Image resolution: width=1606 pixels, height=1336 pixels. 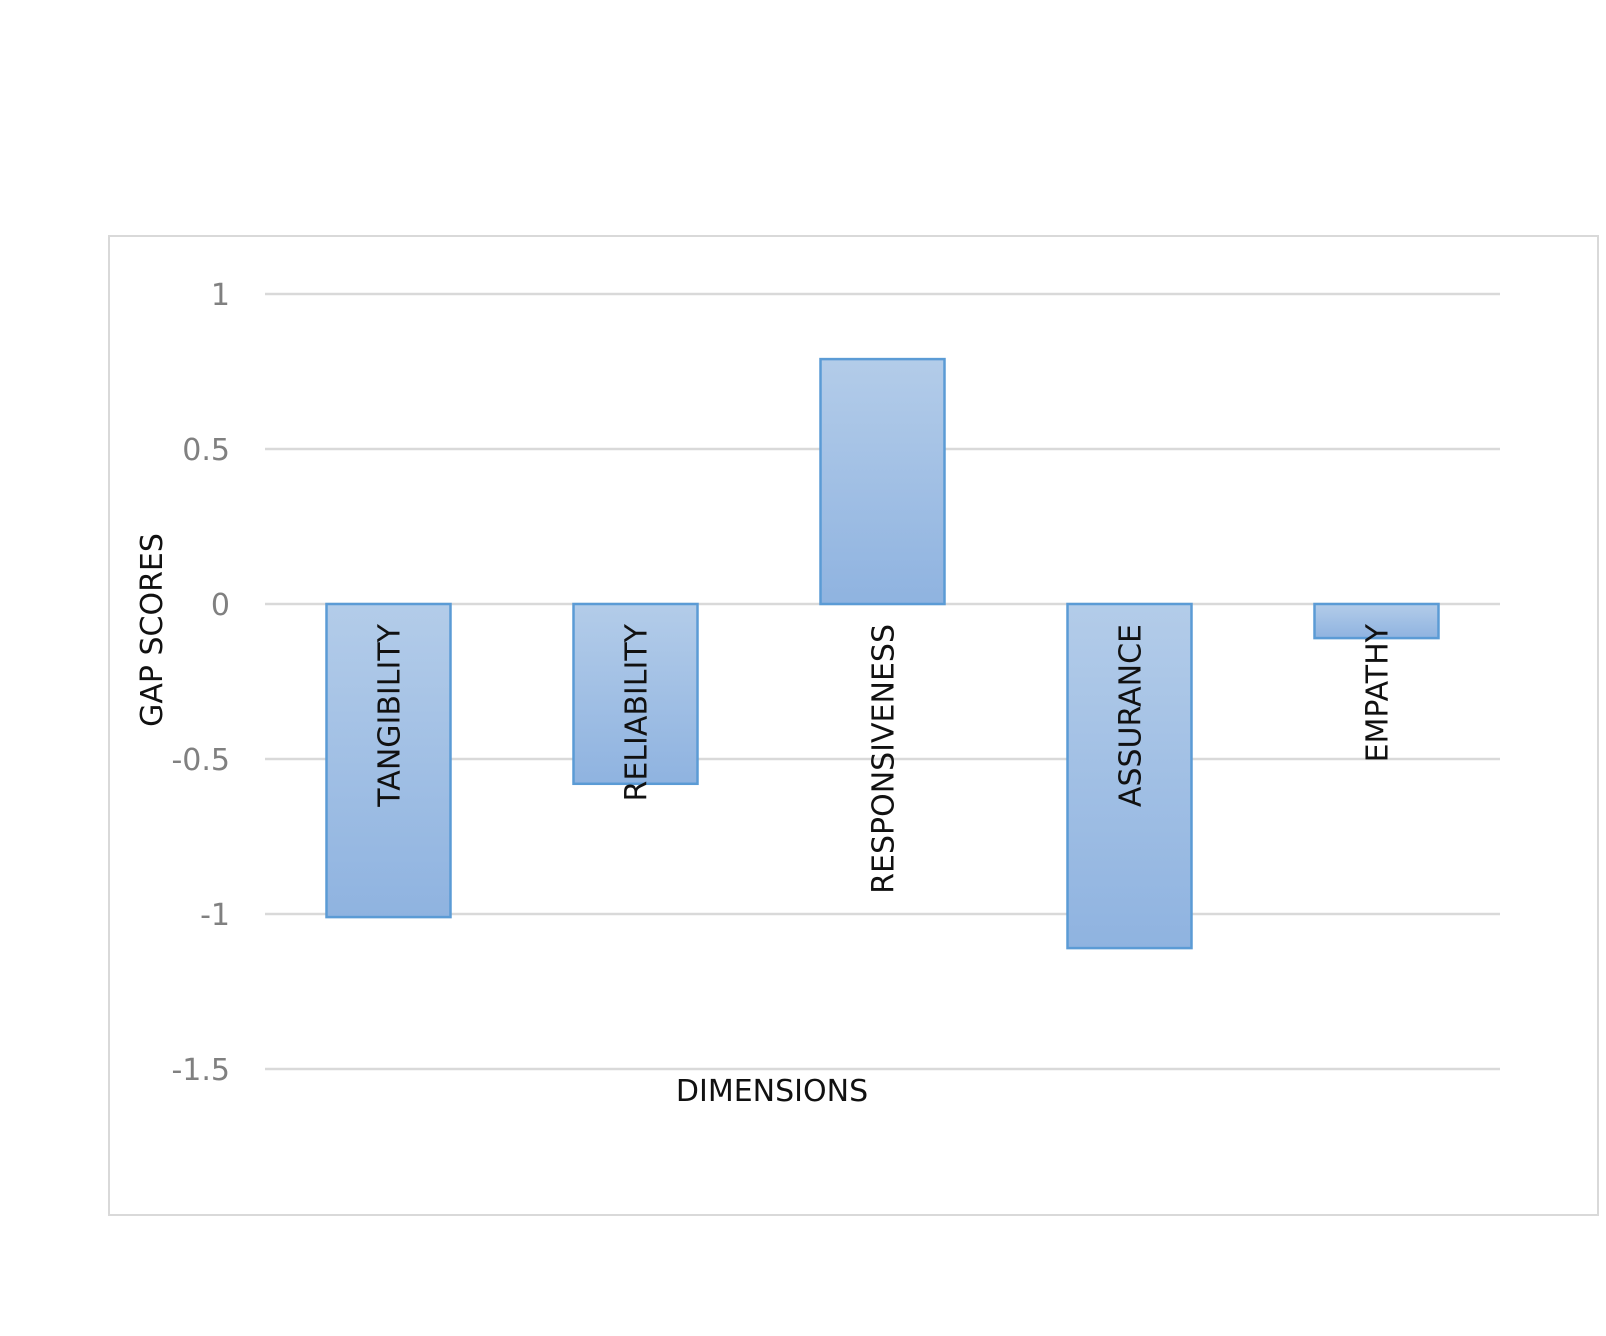 What do you see at coordinates (200, 760) in the screenshot?
I see `y-tick-label: -0.5` at bounding box center [200, 760].